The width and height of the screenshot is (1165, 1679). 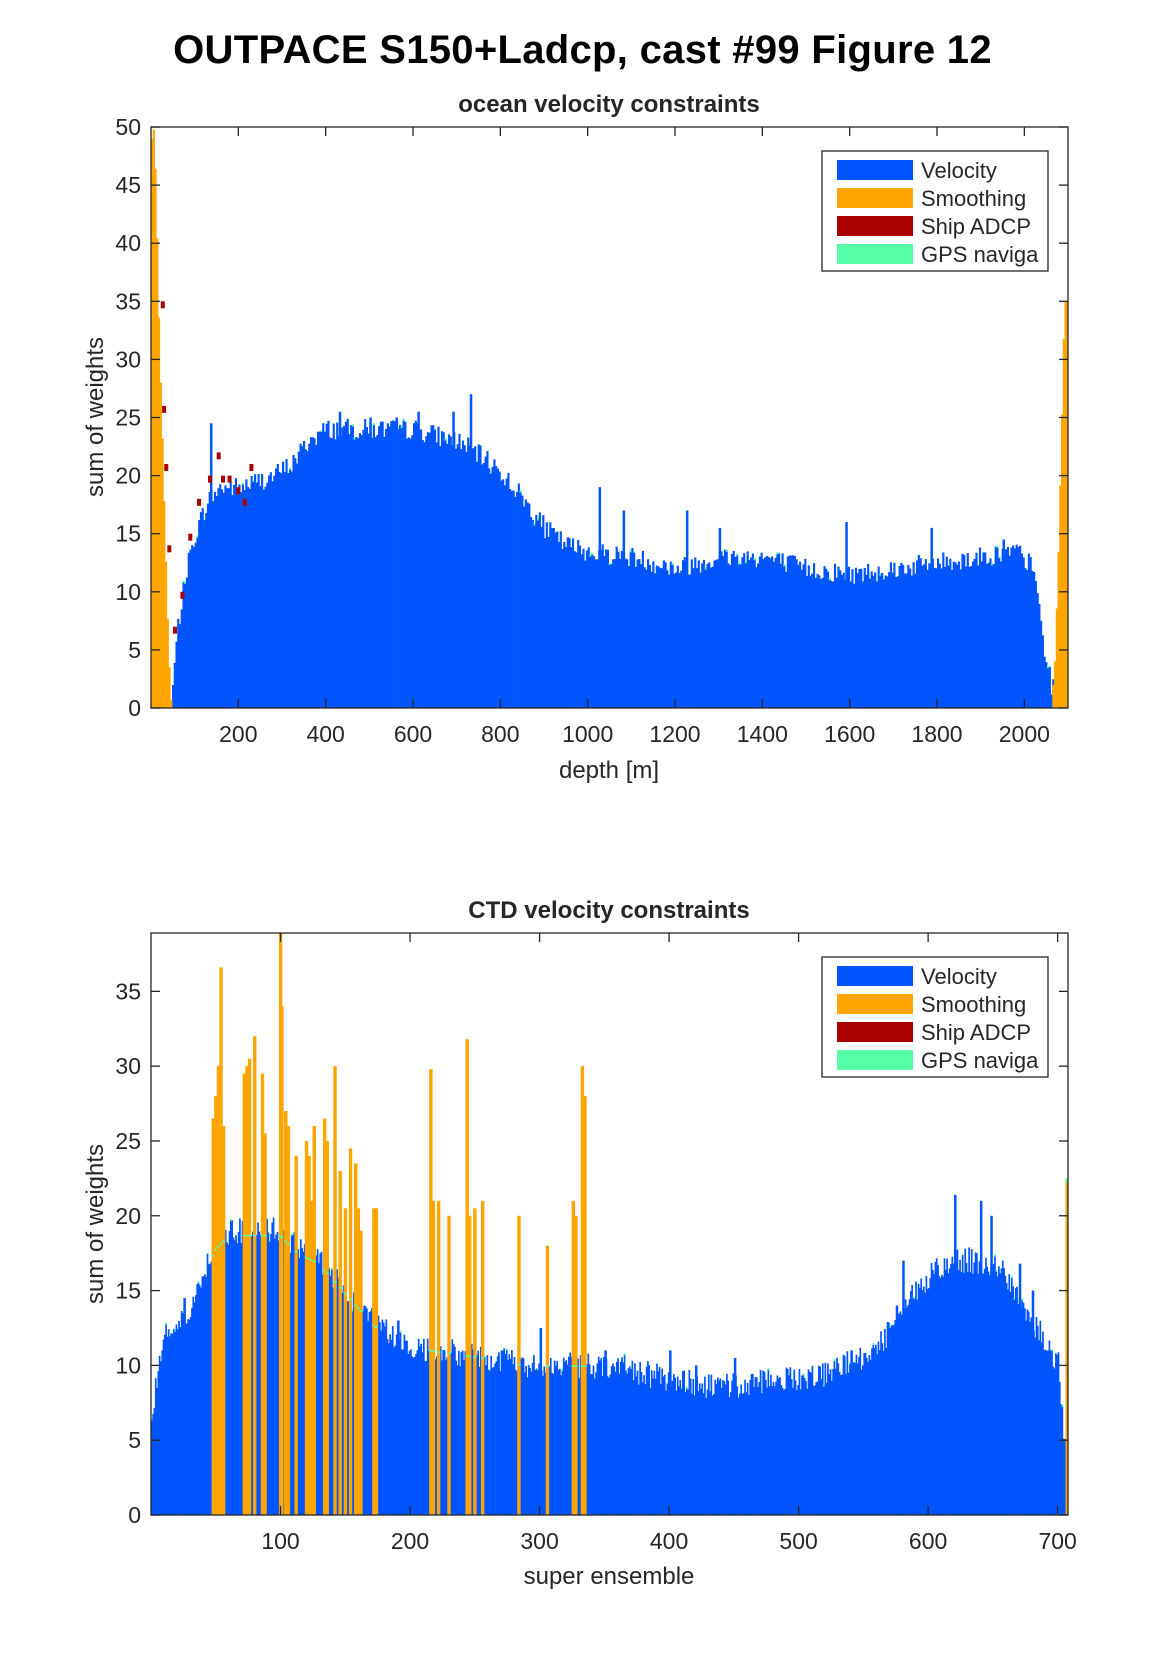 I want to click on legend-label: GPS naviga, so click(x=980, y=1060).